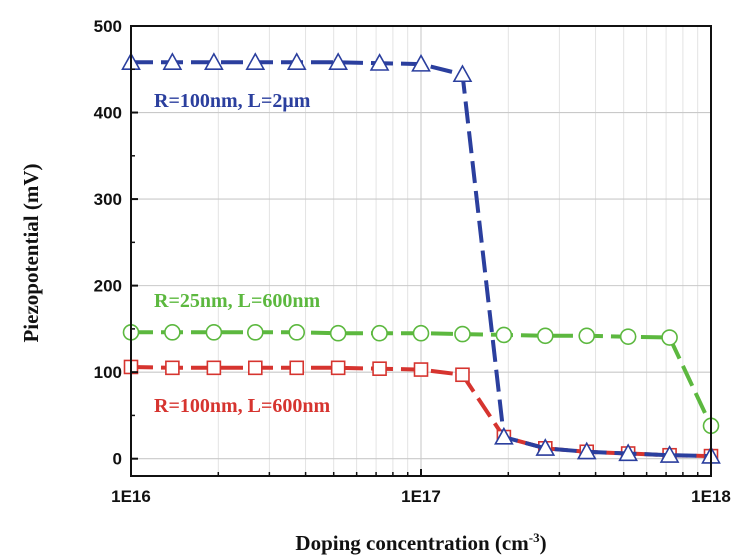 Image resolution: width=744 pixels, height=560 pixels. What do you see at coordinates (421, 496) in the screenshot?
I see `x-tick-label: 1E17` at bounding box center [421, 496].